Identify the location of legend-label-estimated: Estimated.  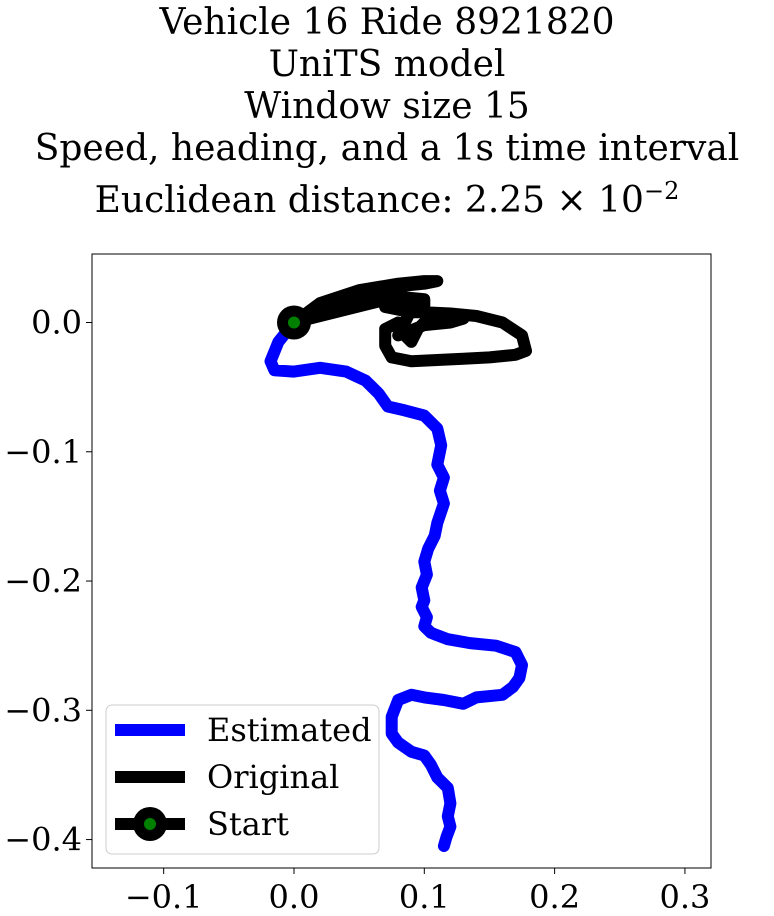
(289, 730).